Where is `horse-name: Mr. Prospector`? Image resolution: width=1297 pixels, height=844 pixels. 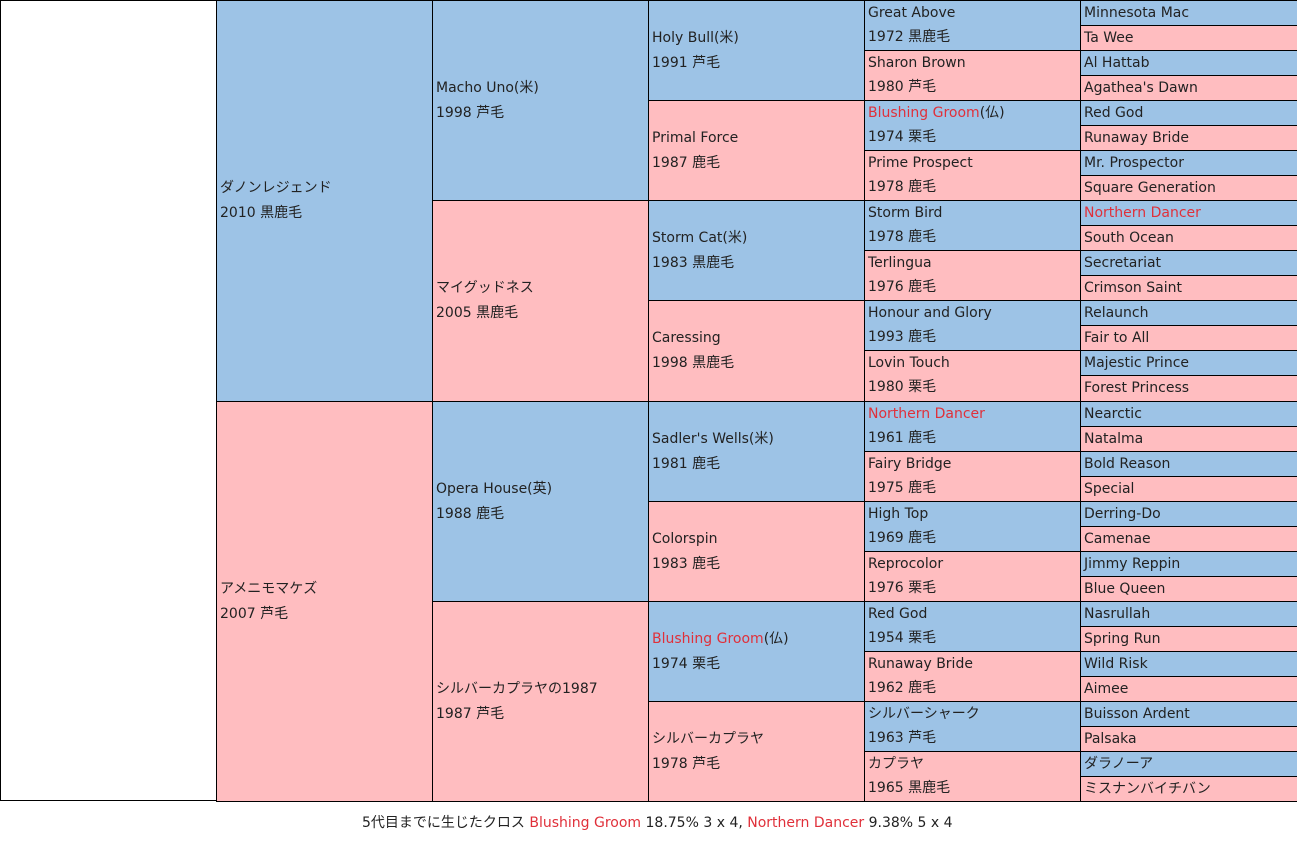 horse-name: Mr. Prospector is located at coordinates (1190, 163).